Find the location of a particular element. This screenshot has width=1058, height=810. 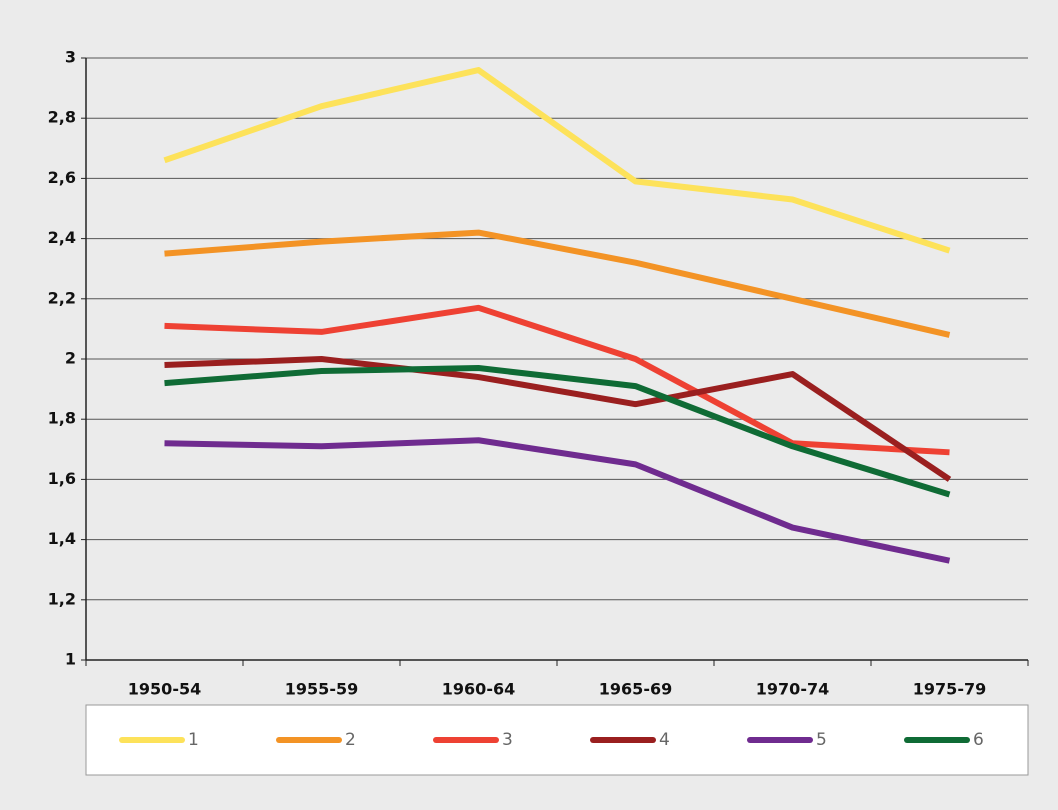

y-tick-label: 2 is located at coordinates (70, 358).